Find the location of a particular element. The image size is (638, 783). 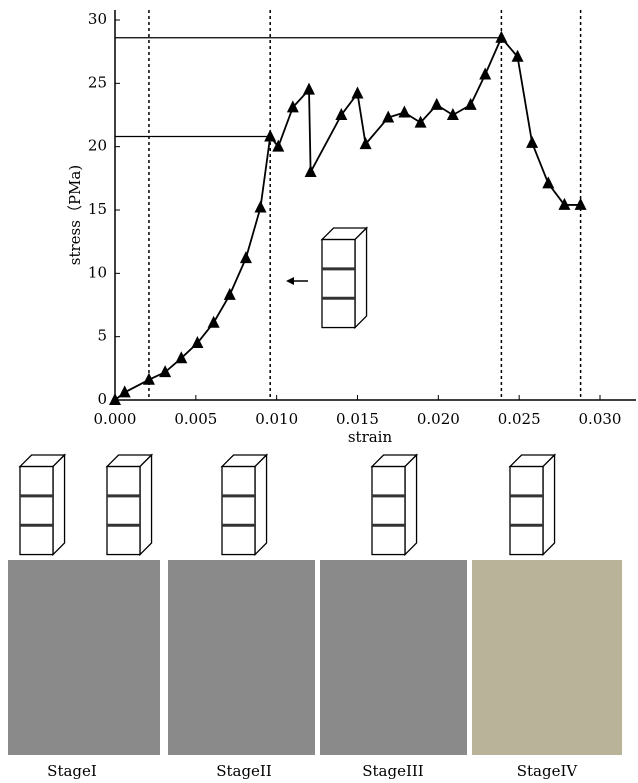

x-tick-label: 0.015 is located at coordinates (357, 419).